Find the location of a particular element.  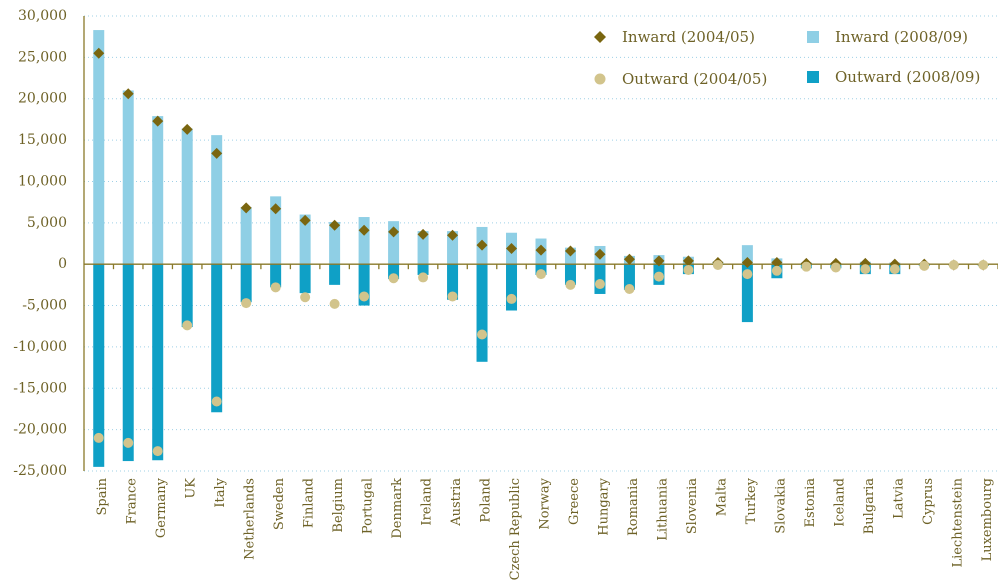

x-tick-label: Malta is located at coordinates (721, 497).